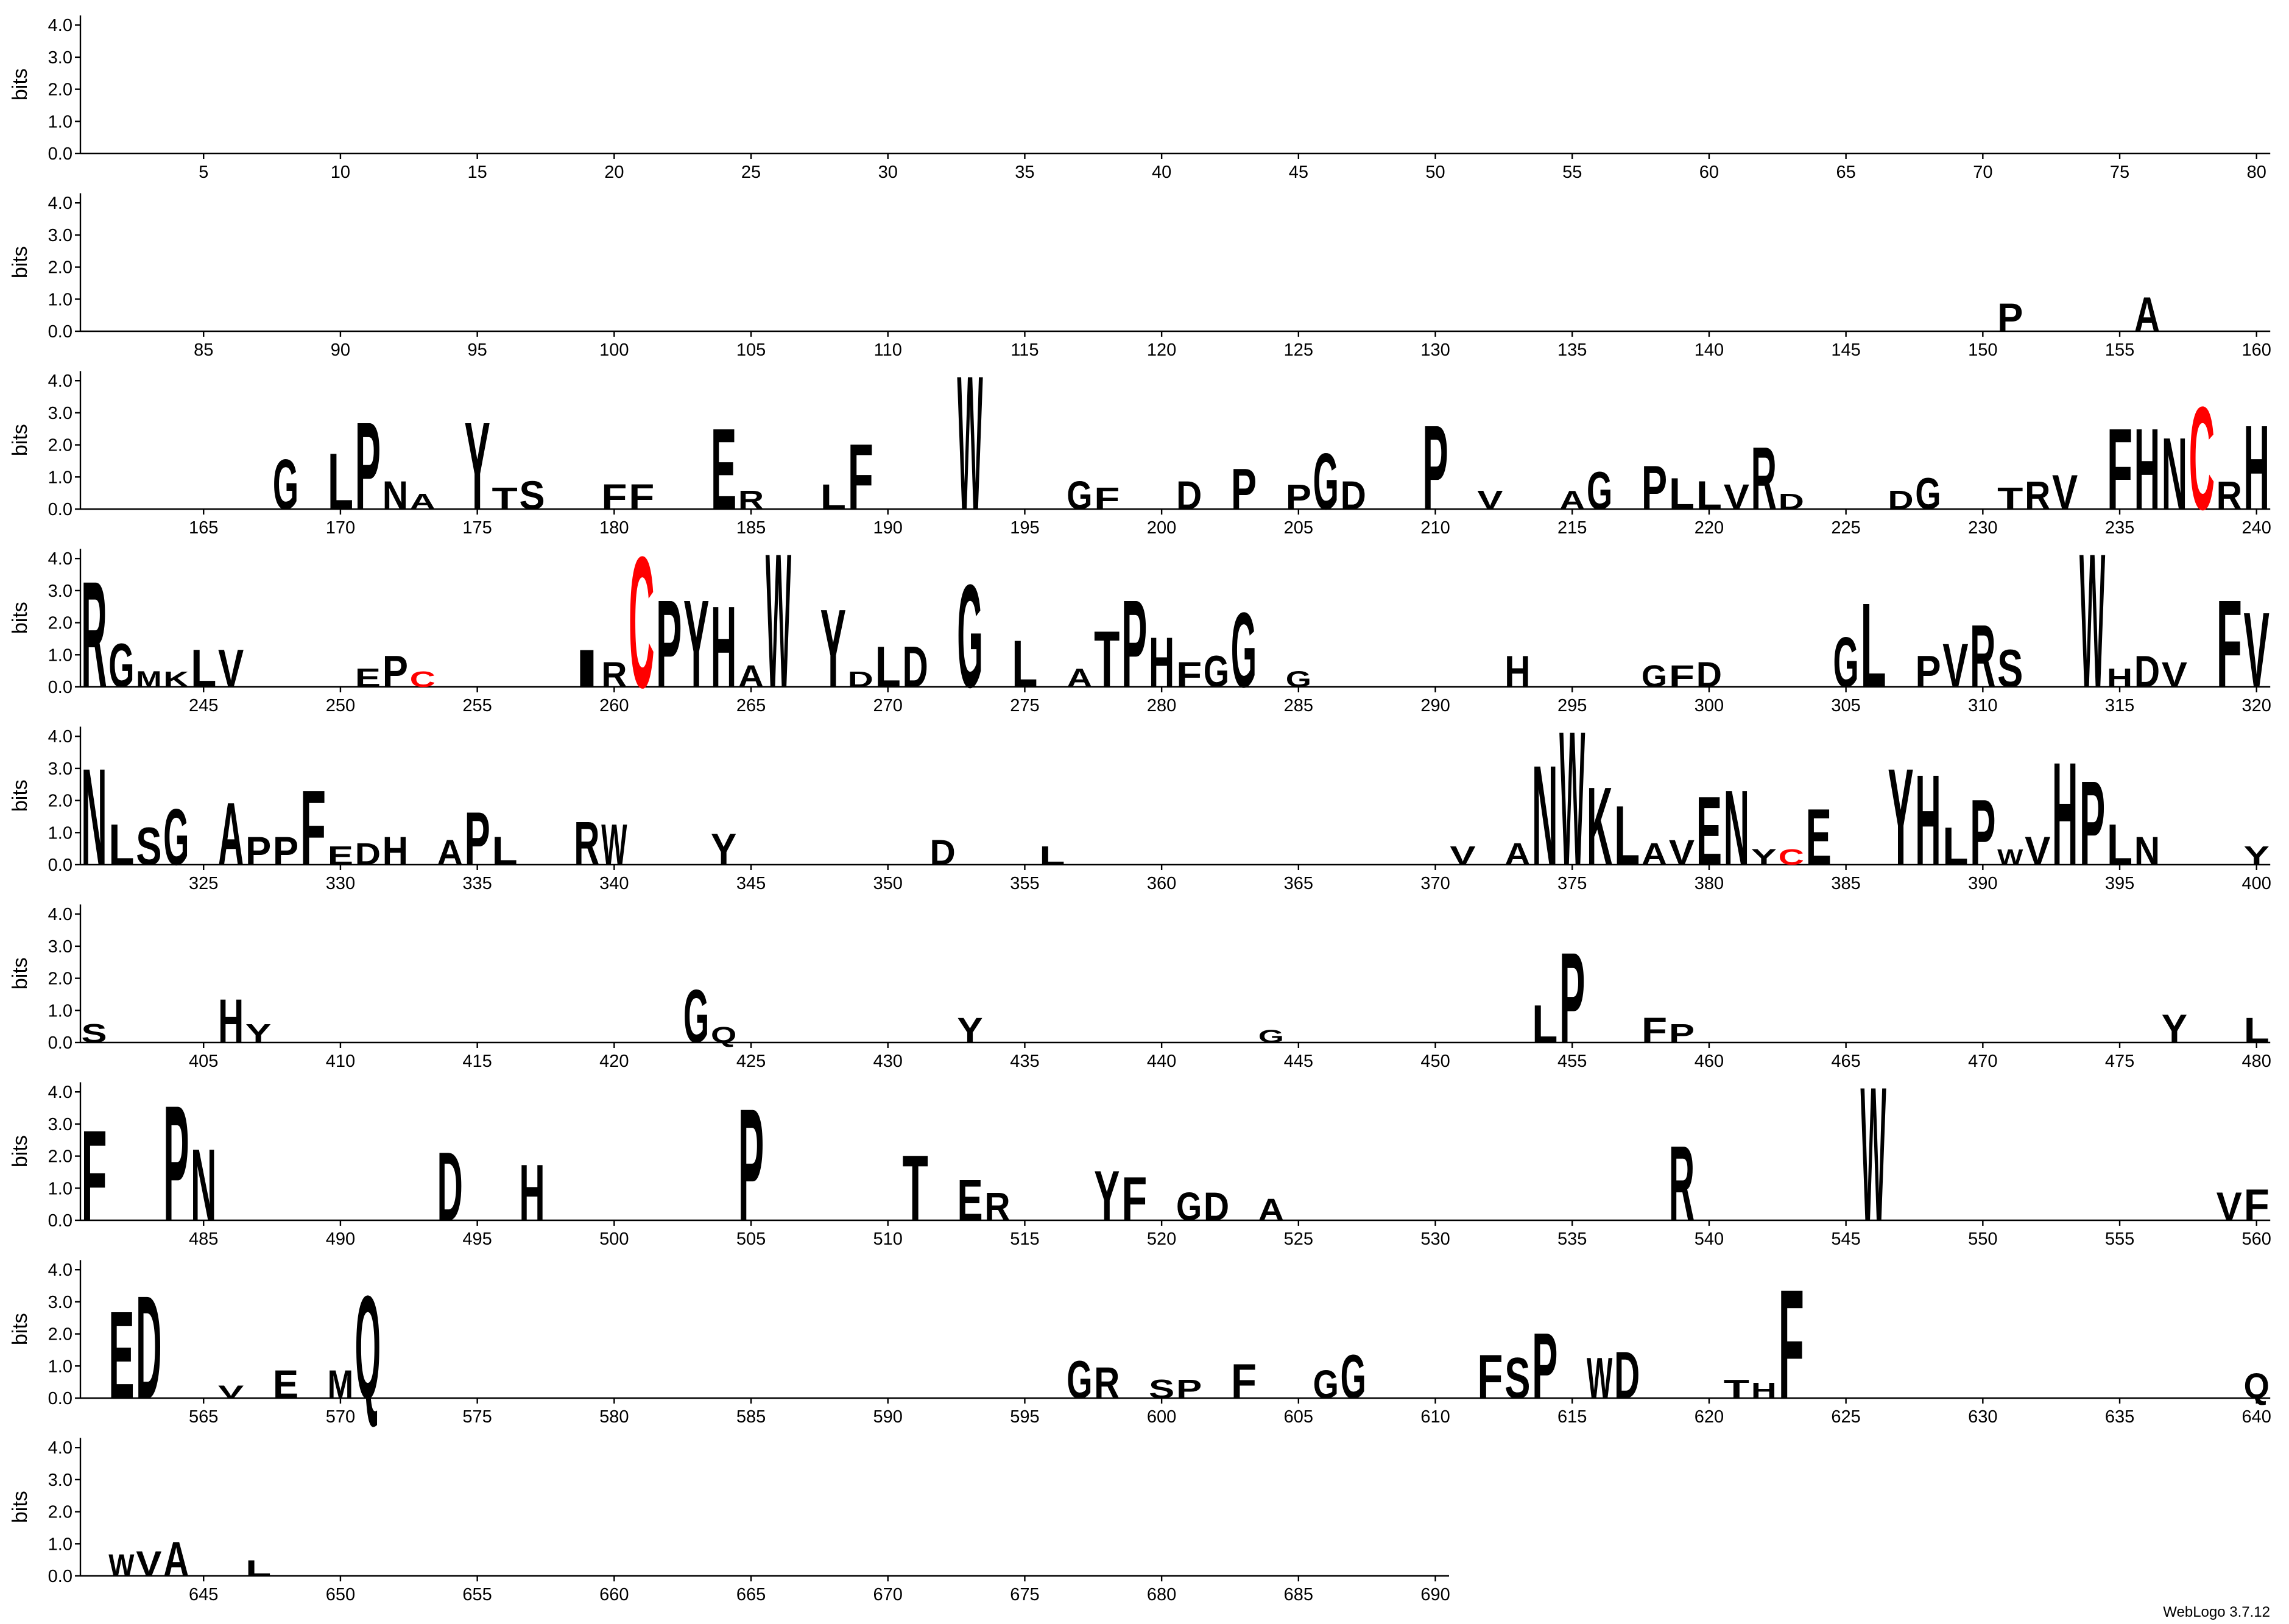 The height and width of the screenshot is (1624, 2289). What do you see at coordinates (1162, 883) in the screenshot?
I see `x-tick-label: 360` at bounding box center [1162, 883].